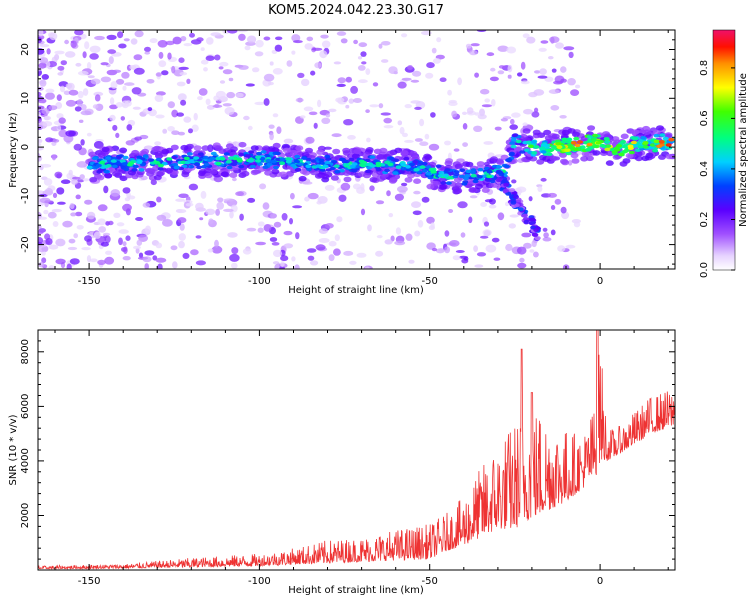  I want to click on figure-title: KOM5.2024.042.23.30.G17, so click(356, 10).